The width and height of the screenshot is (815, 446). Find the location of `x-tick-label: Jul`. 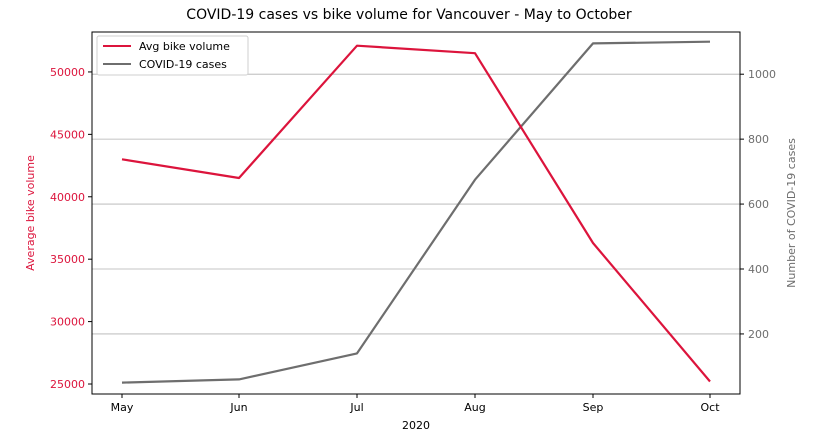

x-tick-label: Jul is located at coordinates (356, 407).